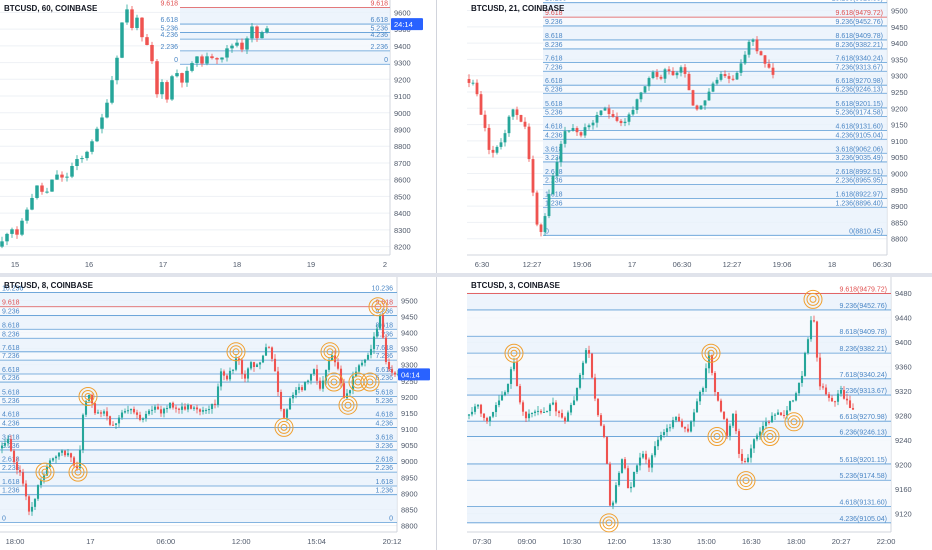 The height and width of the screenshot is (550, 932). Describe the element at coordinates (863, 460) in the screenshot. I see `fib-level-value-label: 5.618(9201.15)` at that location.